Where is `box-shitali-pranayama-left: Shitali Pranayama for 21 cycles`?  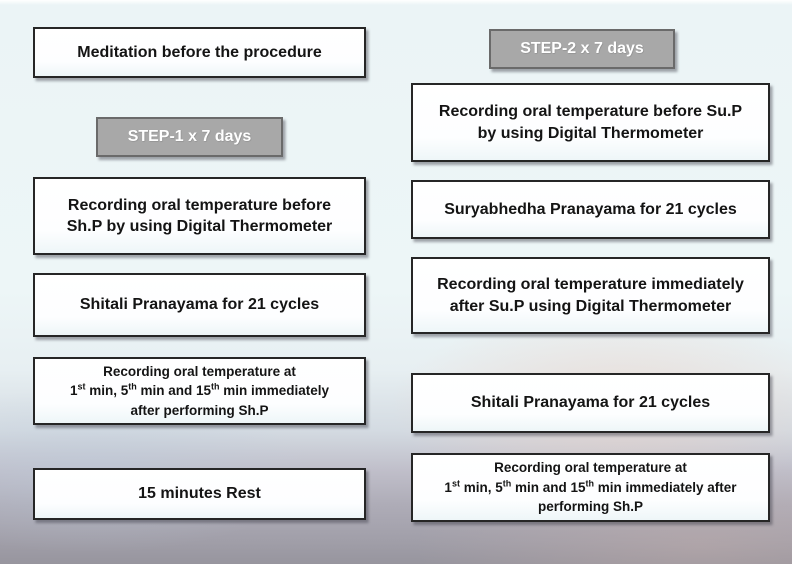
box-shitali-pranayama-left: Shitali Pranayama for 21 cycles is located at coordinates (199, 305).